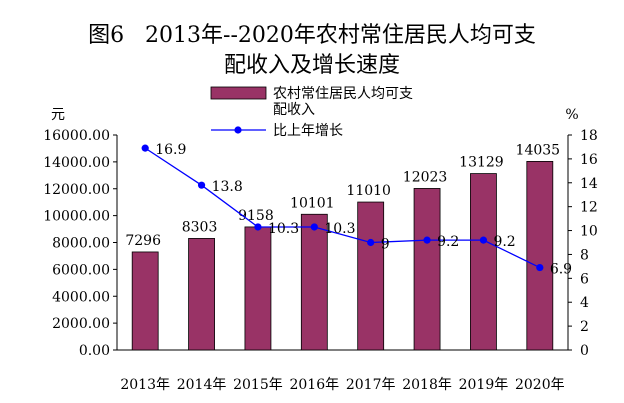 The width and height of the screenshot is (624, 403). What do you see at coordinates (294, 110) in the screenshot?
I see `legend-bar-label-line2: 配收入` at bounding box center [294, 110].